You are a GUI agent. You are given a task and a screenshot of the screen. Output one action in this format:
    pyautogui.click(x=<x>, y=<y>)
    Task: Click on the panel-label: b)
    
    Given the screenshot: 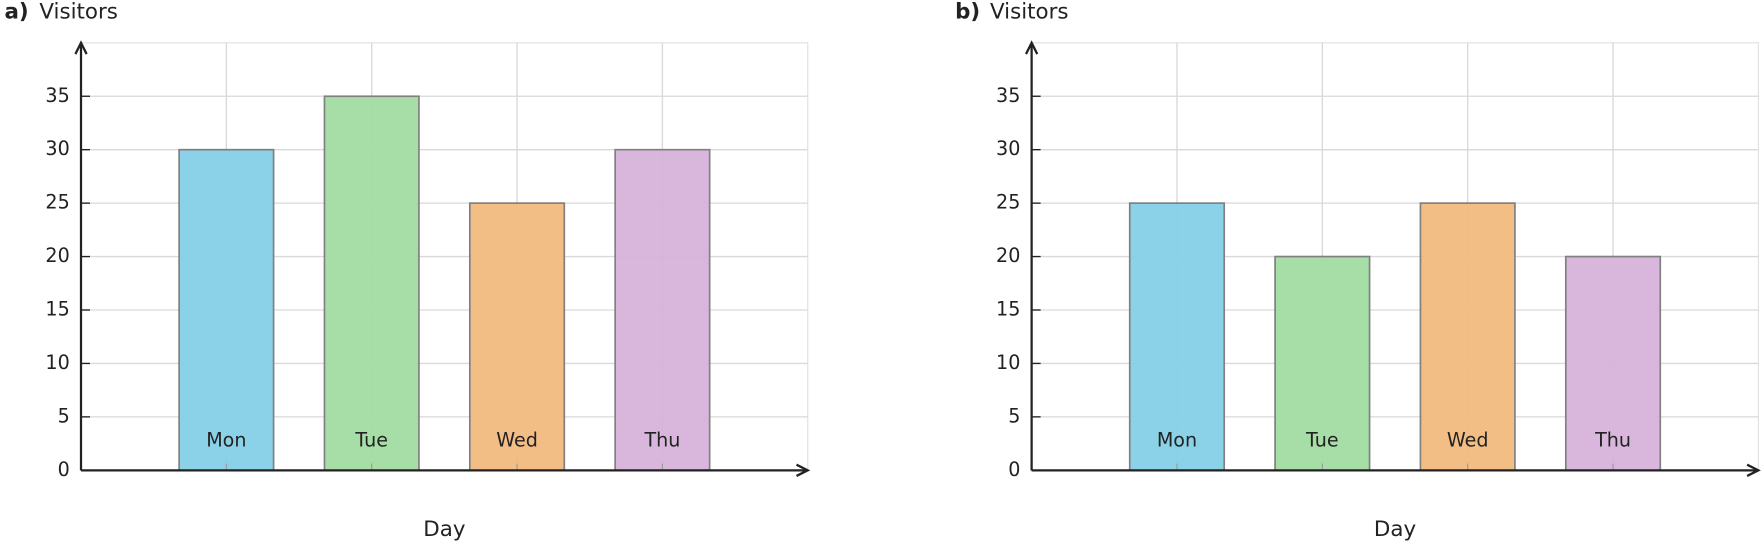 What is the action you would take?
    pyautogui.click(x=967, y=12)
    